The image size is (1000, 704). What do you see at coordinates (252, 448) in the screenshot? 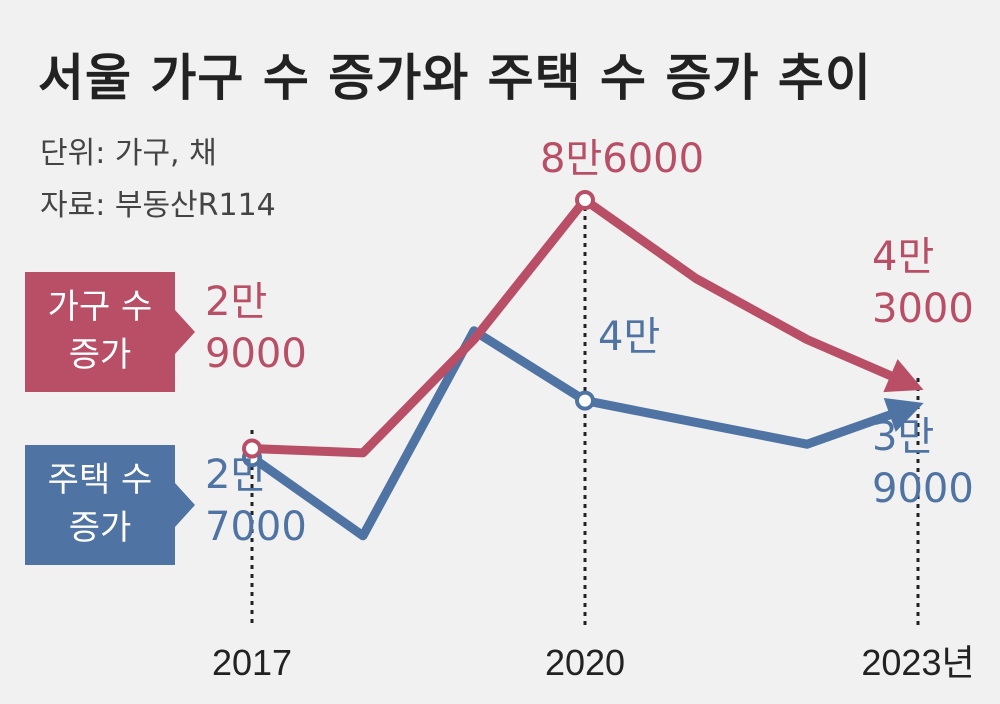
I see `household-point-2017` at bounding box center [252, 448].